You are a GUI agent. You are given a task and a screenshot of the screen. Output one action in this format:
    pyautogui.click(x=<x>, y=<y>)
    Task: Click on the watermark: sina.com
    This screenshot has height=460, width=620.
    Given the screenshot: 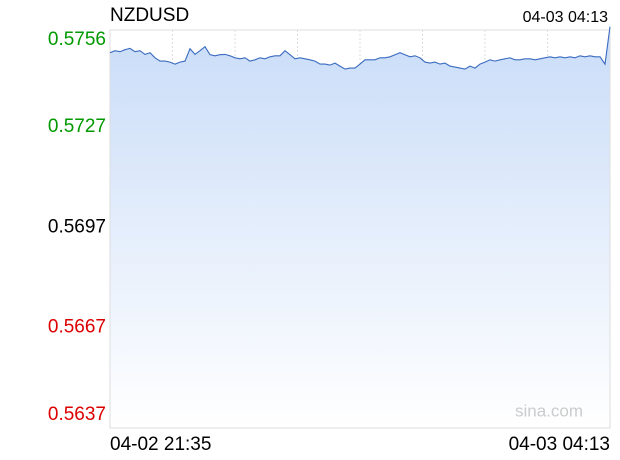 What is the action you would take?
    pyautogui.click(x=549, y=410)
    